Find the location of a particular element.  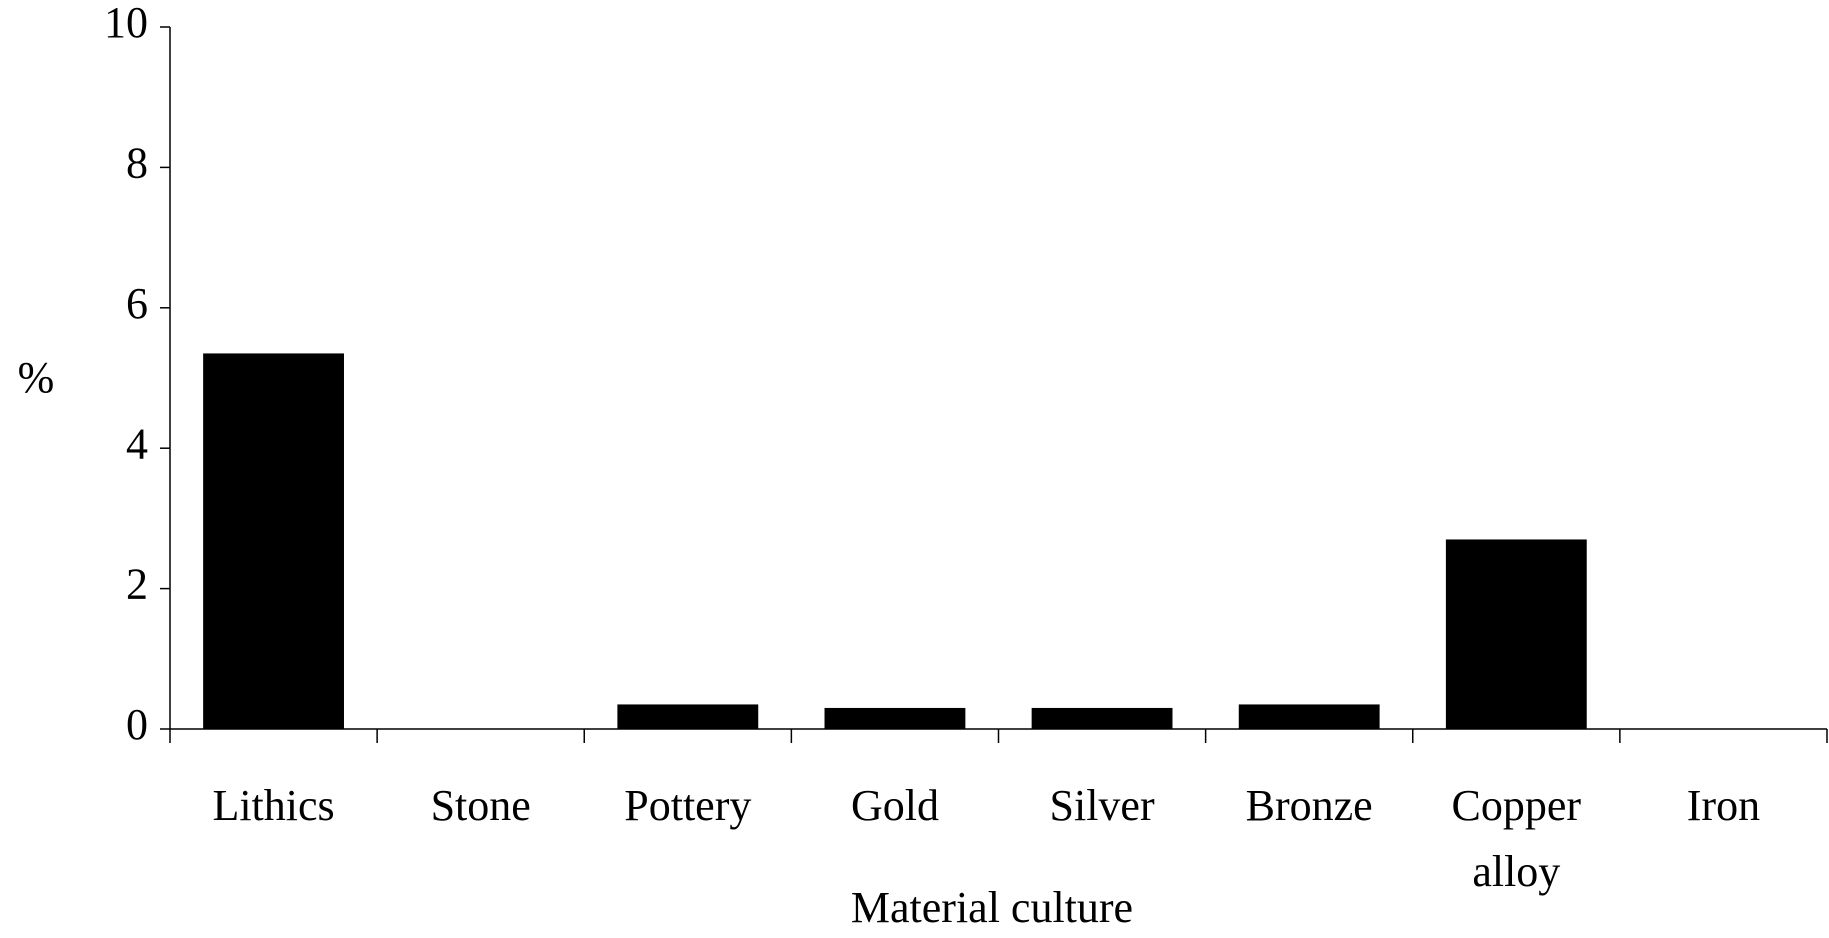

x-tick-label: Lithics is located at coordinates (273, 805).